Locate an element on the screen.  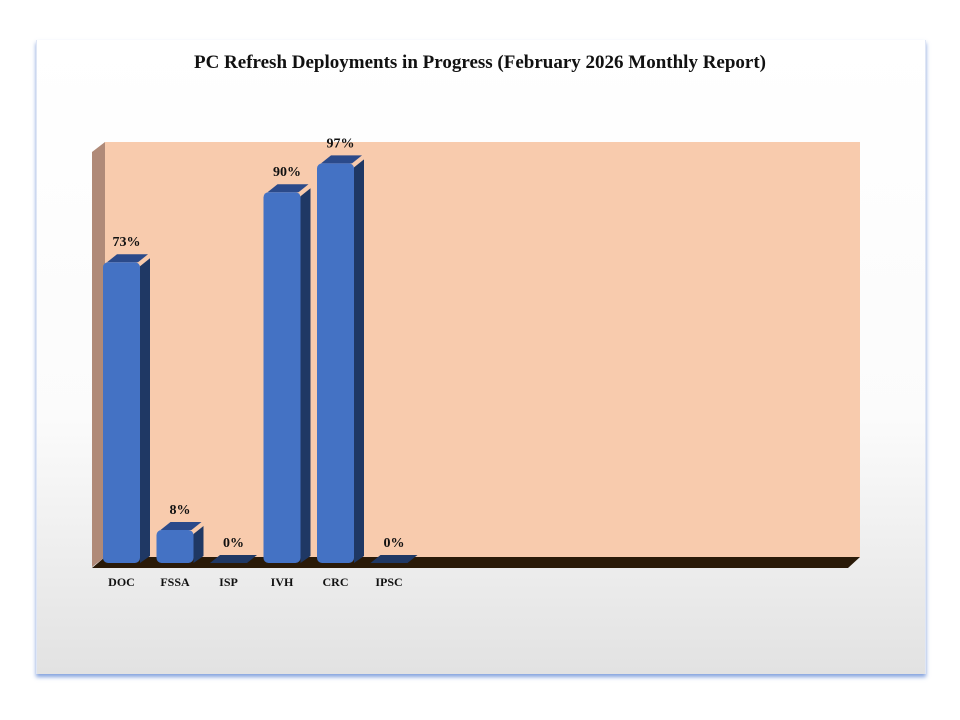
floor is located at coordinates (476, 562).